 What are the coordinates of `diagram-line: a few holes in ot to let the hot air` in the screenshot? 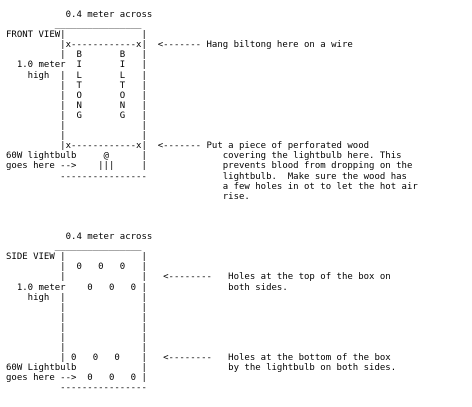 It's located at (212, 186).